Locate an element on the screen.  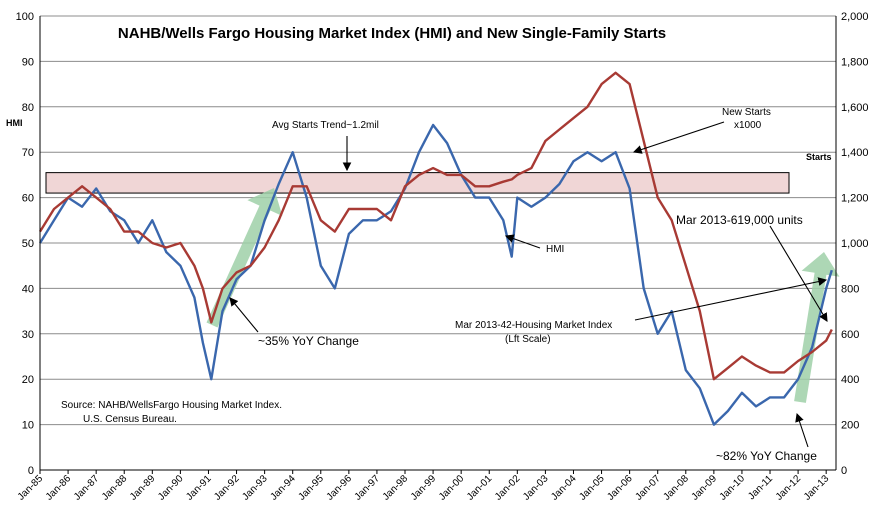
x-tick-label: Jan-12 is located at coordinates (789, 488).